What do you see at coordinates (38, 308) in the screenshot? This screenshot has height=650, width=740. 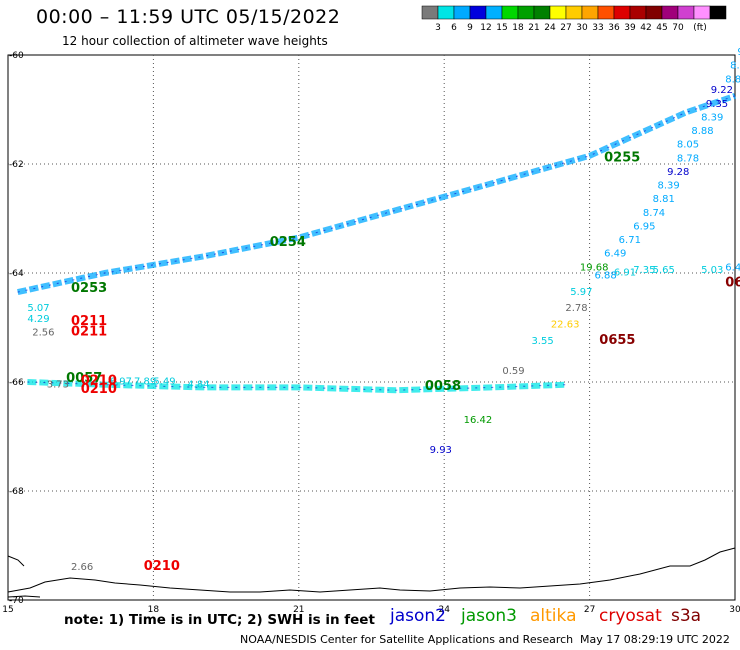 I see `point-label: 5.07` at bounding box center [38, 308].